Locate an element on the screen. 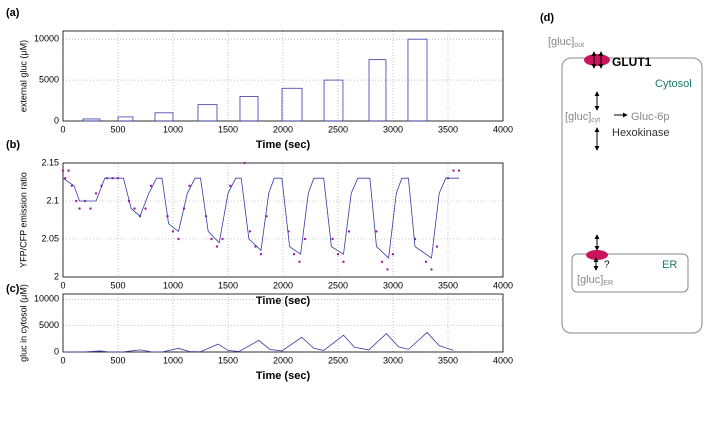  transporter: GLUT1 is located at coordinates (632, 62).